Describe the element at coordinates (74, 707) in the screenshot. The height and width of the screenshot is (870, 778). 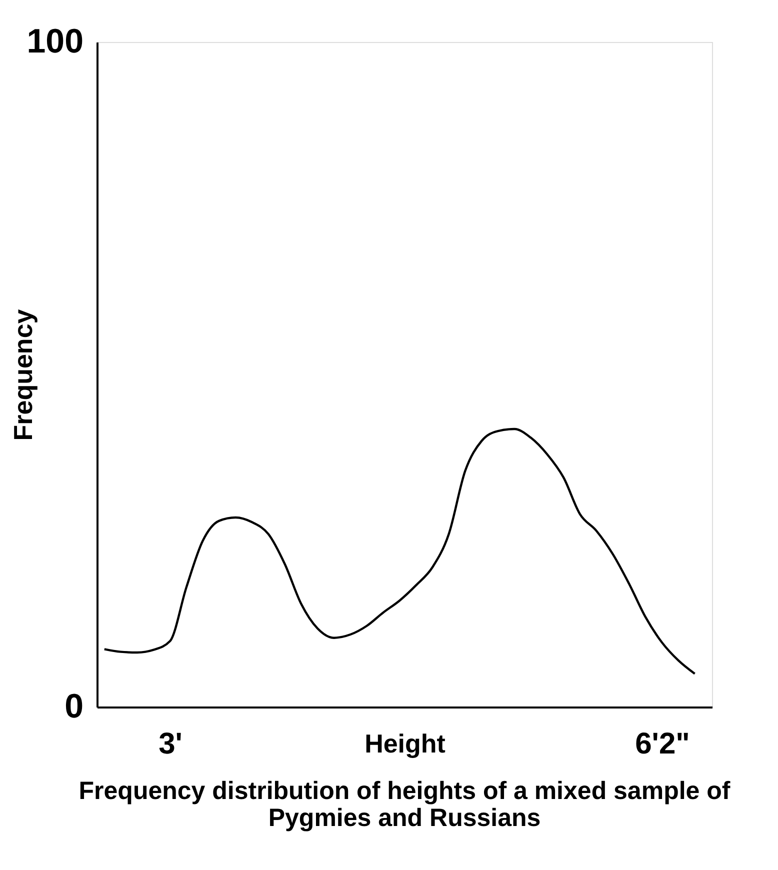
I see `y-tick-label: 0` at that location.